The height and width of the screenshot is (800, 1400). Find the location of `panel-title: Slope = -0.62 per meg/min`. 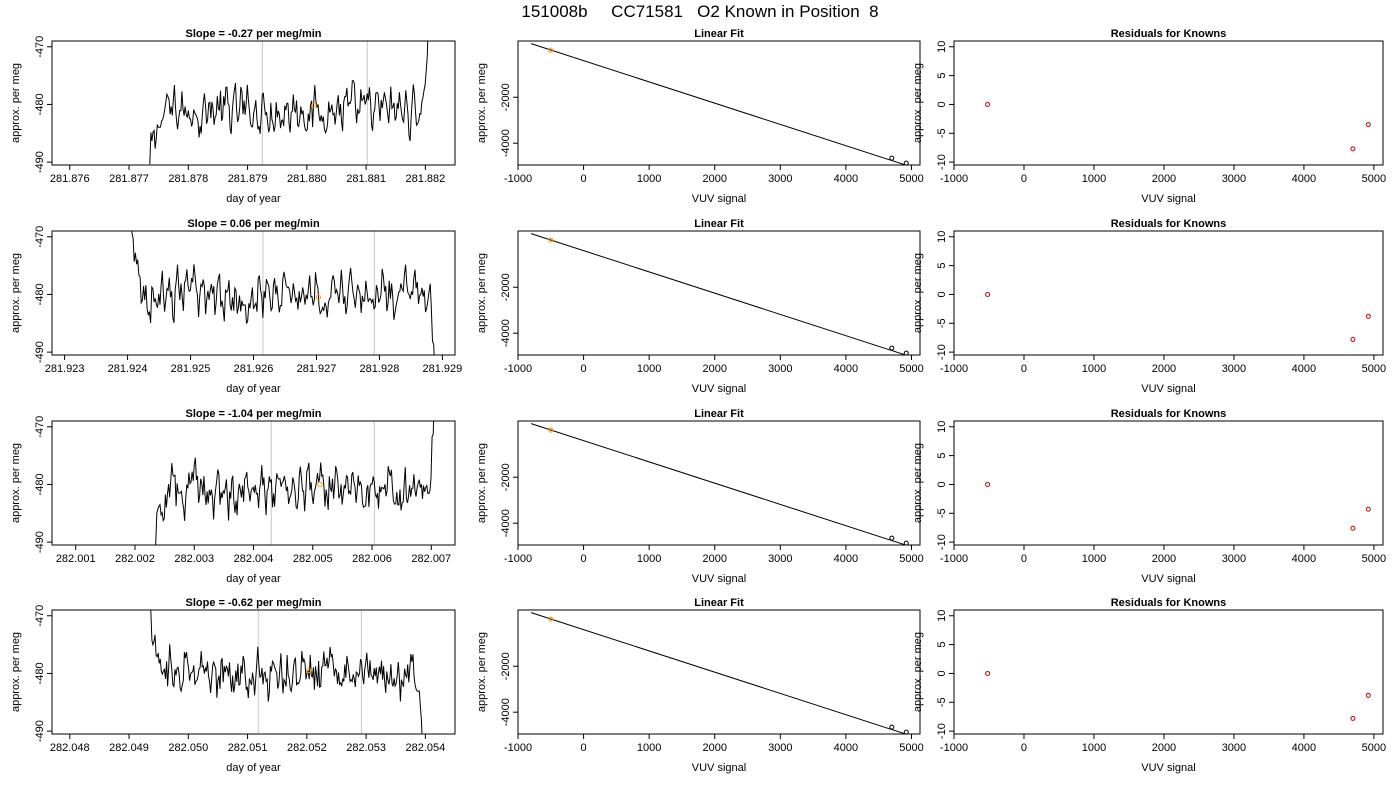

panel-title: Slope = -0.62 per meg/min is located at coordinates (253, 603).